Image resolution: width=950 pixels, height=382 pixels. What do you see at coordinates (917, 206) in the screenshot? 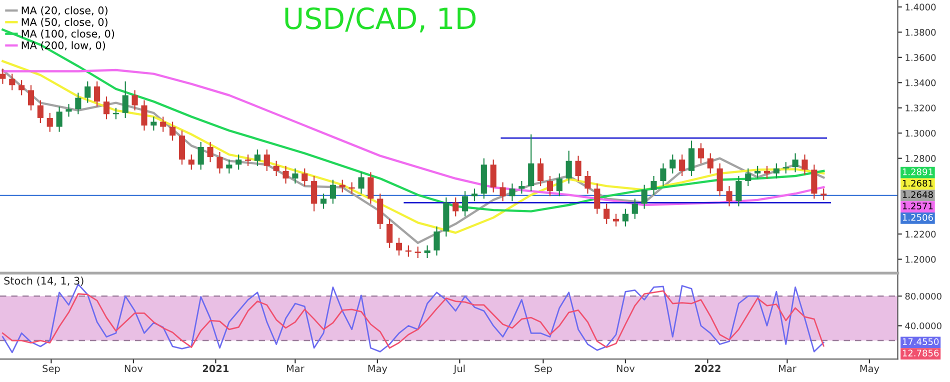
I see `text: 1.2571` at bounding box center [917, 206].